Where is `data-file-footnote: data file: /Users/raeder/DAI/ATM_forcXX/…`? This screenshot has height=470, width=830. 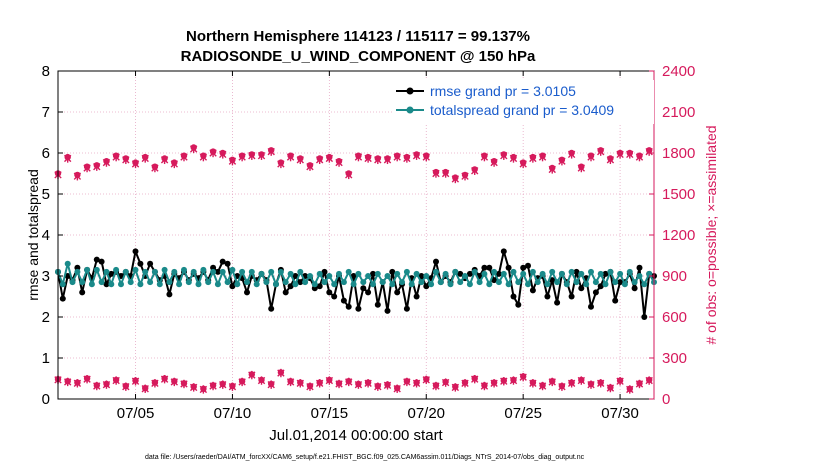
data-file-footnote: data file: /Users/raeder/DAI/ATM_forcXX/… is located at coordinates (365, 457).